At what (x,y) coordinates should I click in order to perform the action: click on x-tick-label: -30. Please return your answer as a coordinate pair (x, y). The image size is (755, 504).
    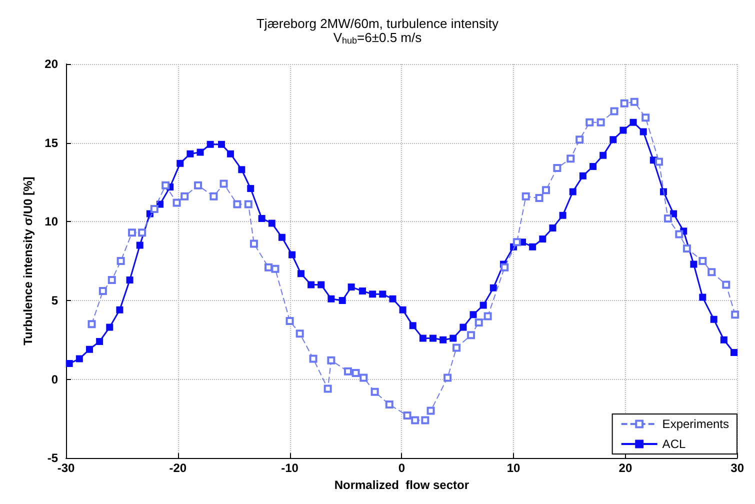
    Looking at the image, I should click on (66, 468).